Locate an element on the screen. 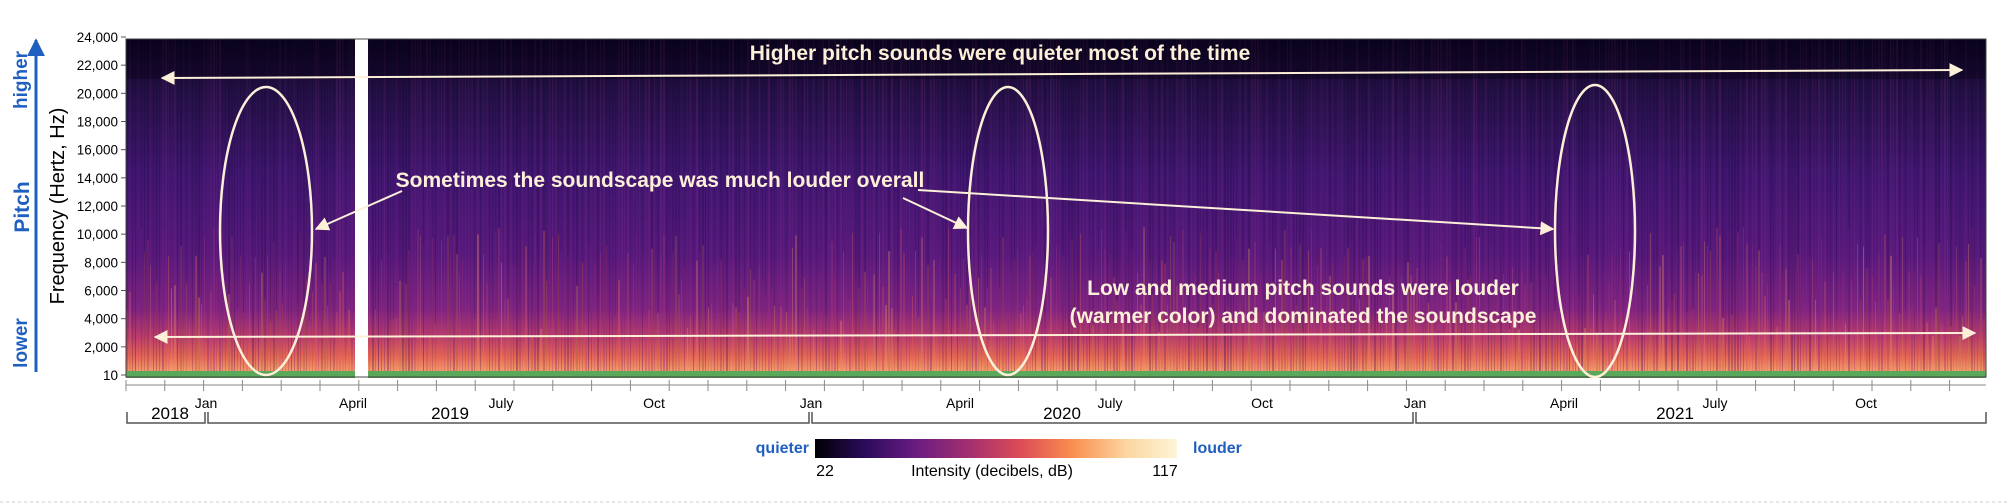 Image resolution: width=2008 pixels, height=504 pixels. low-pitch-range-arrow is located at coordinates (1065, 335).